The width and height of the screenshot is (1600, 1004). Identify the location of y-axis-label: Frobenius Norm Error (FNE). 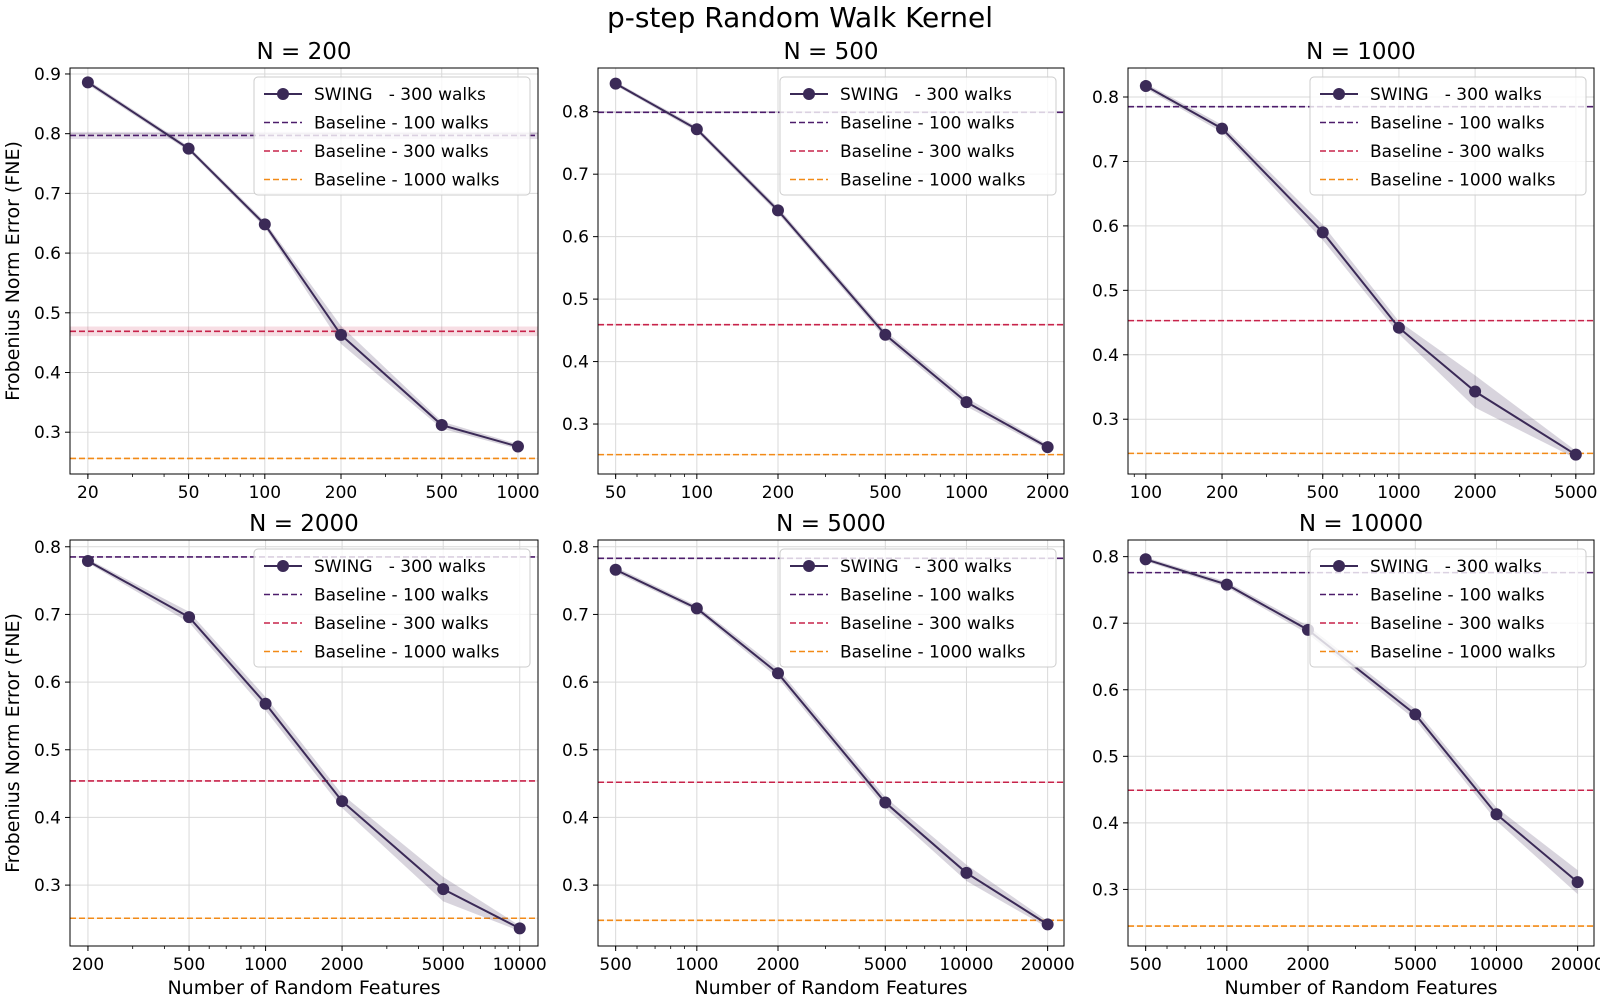
(13, 271).